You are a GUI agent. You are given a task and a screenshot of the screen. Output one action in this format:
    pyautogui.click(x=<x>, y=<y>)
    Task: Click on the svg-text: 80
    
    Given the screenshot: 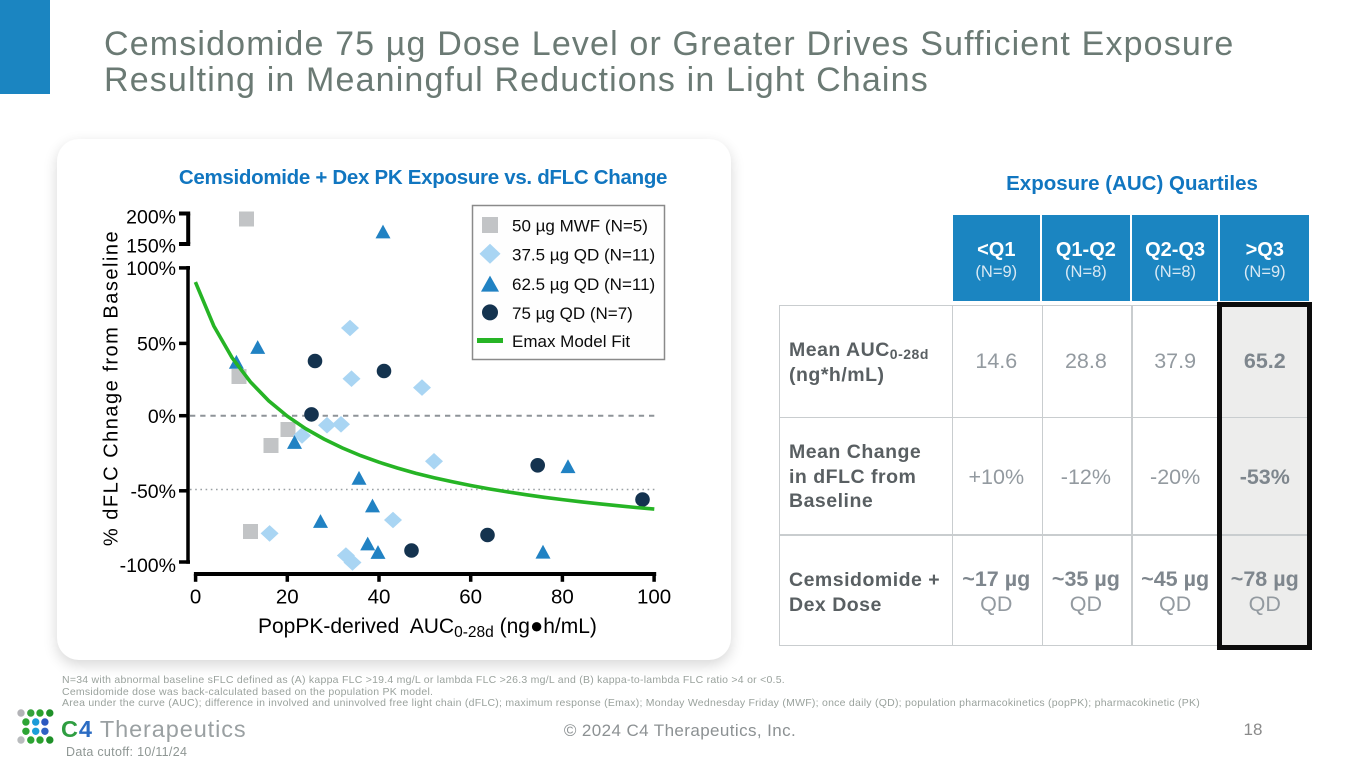 What is the action you would take?
    pyautogui.click(x=562, y=597)
    